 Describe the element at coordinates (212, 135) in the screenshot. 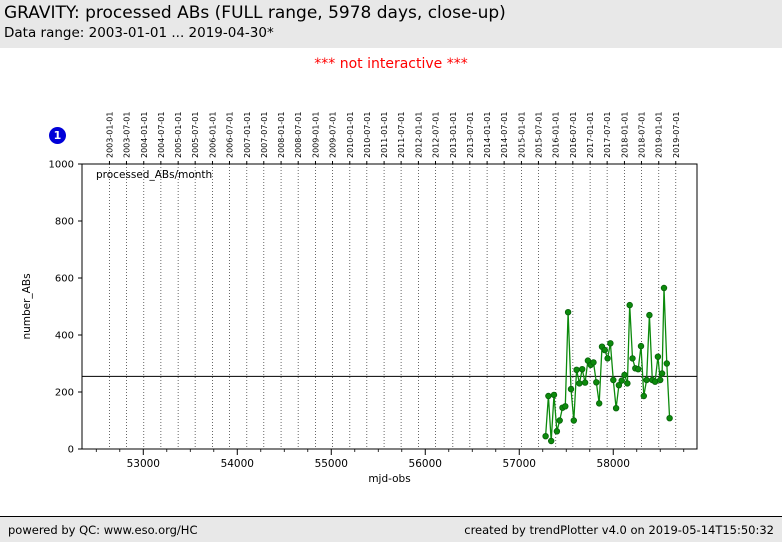

I see `top-axis-date-label: 2006-01-01` at that location.